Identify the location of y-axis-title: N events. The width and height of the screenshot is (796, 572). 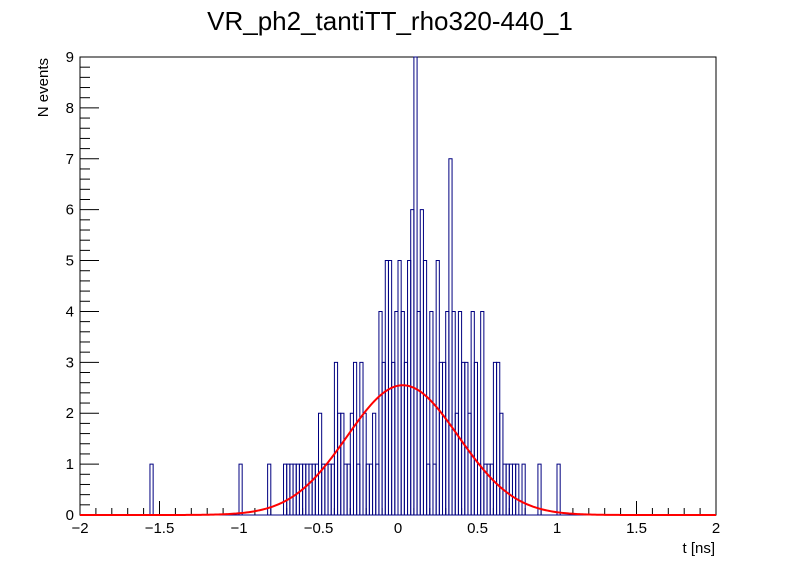
(43, 87).